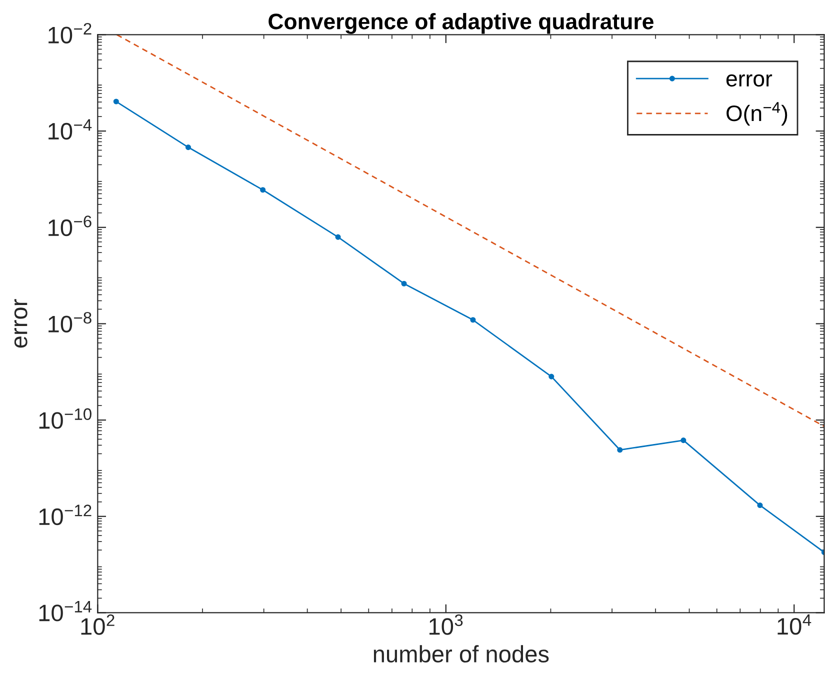  I want to click on y-tick-label: 10$^{−2}$, so click(70, 33).